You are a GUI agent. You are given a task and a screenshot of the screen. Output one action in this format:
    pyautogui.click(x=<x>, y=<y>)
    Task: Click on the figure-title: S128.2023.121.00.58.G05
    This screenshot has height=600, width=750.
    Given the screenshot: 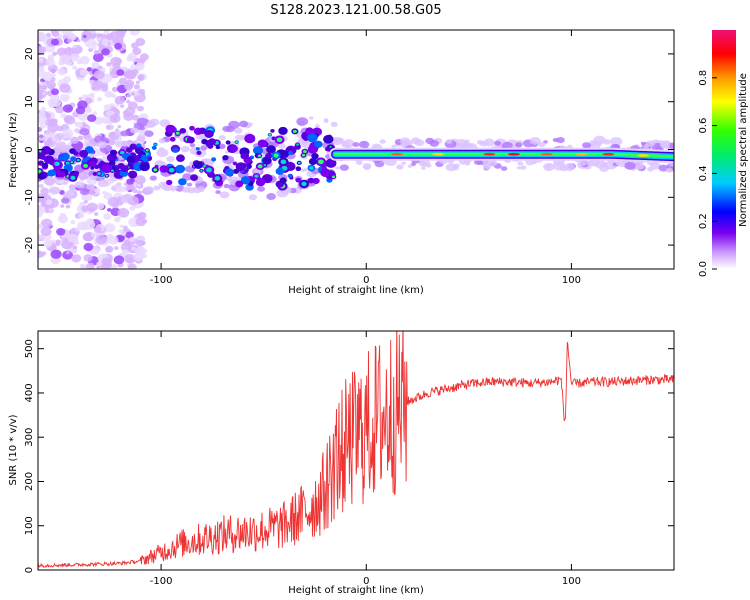 What is the action you would take?
    pyautogui.click(x=355, y=10)
    